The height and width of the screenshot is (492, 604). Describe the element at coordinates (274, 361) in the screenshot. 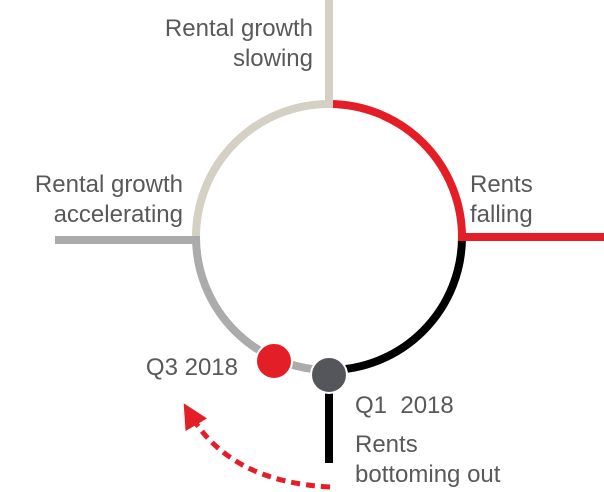

I see `marker-q3` at that location.